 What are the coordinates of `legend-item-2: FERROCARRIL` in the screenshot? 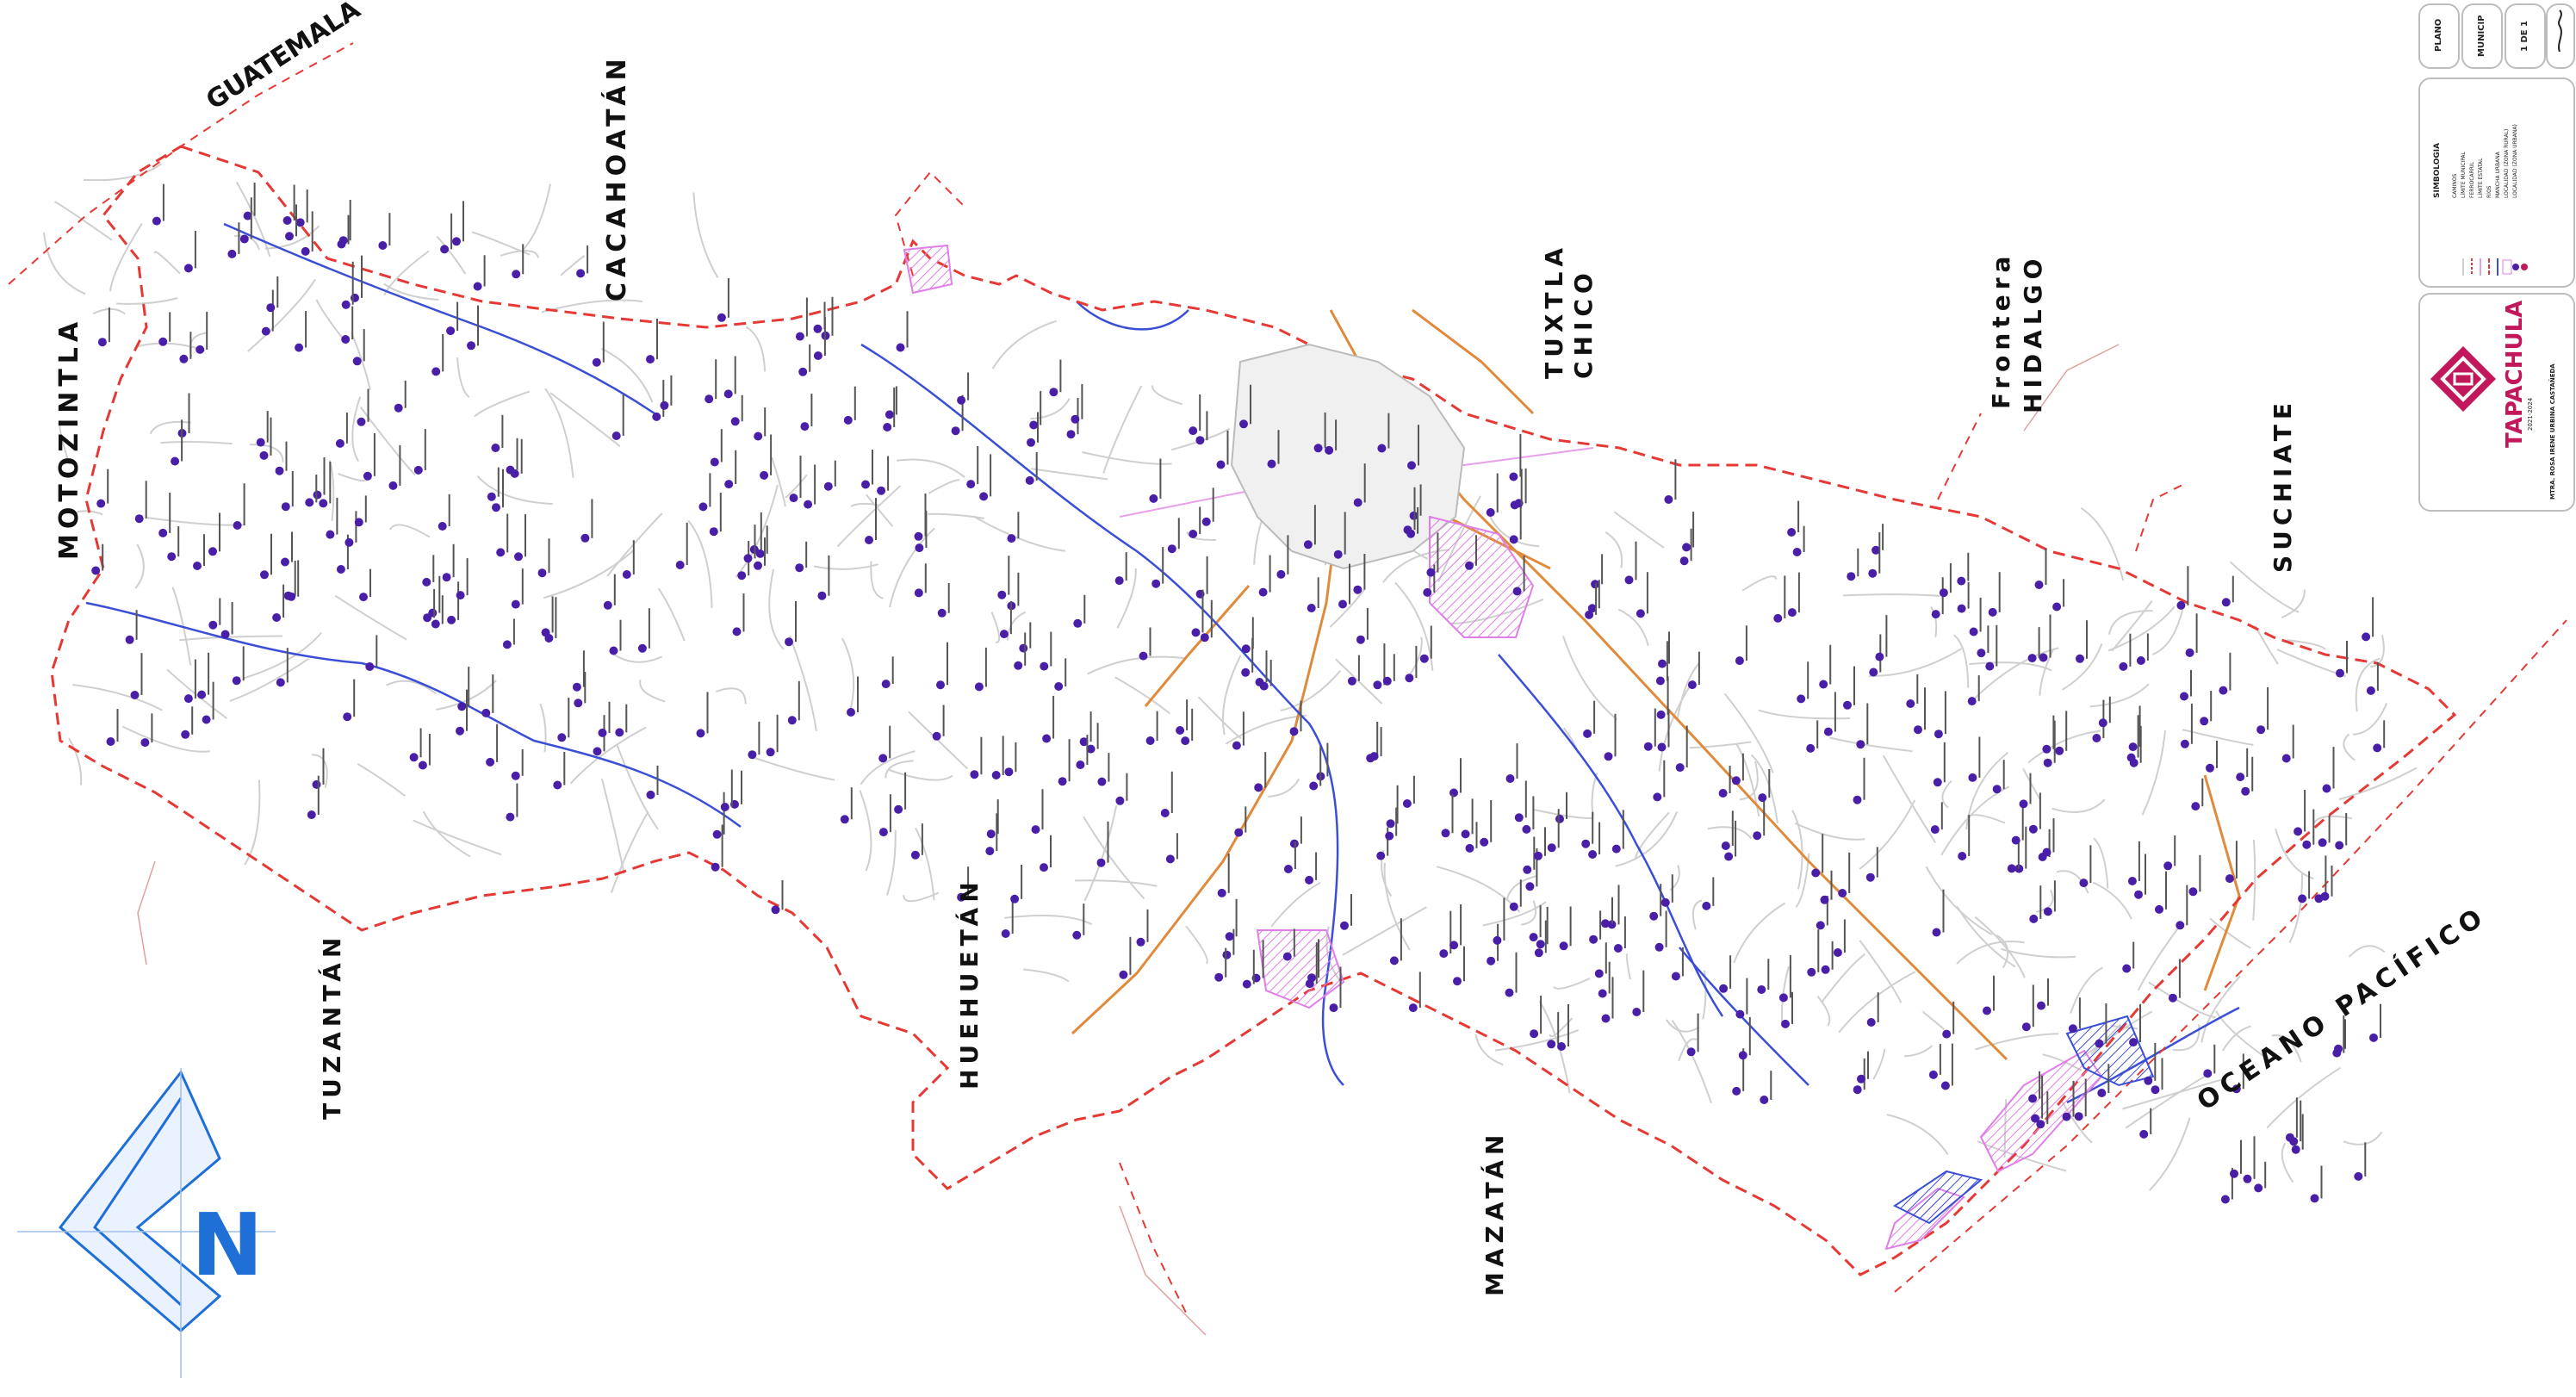 It's located at (2472, 179).